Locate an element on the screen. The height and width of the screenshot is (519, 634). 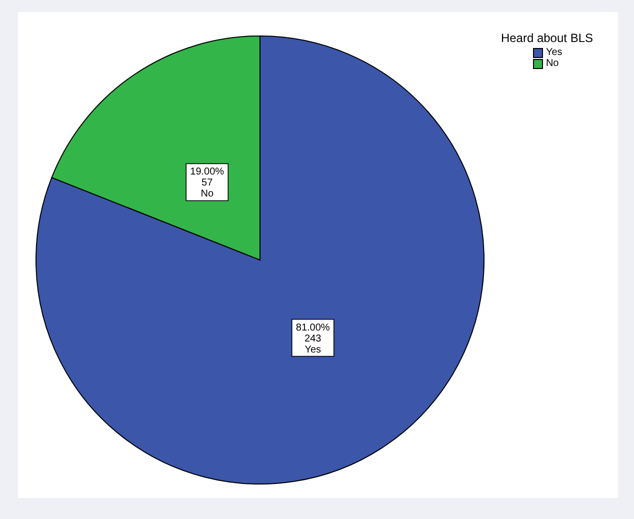
slice-label: No is located at coordinates (207, 194).